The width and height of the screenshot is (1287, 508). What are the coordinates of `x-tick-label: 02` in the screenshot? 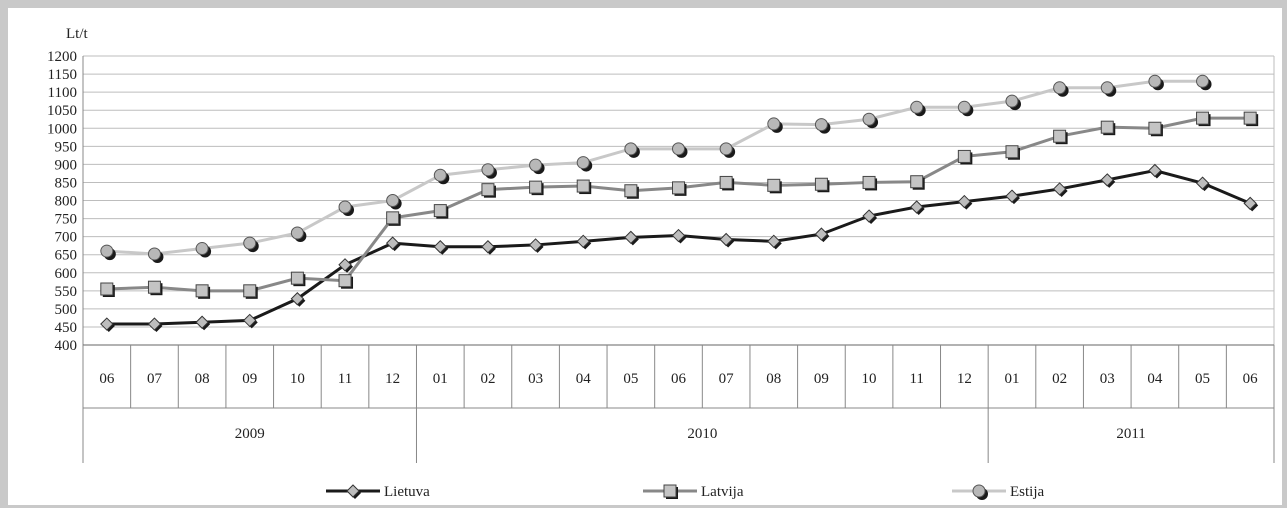 It's located at (487, 379).